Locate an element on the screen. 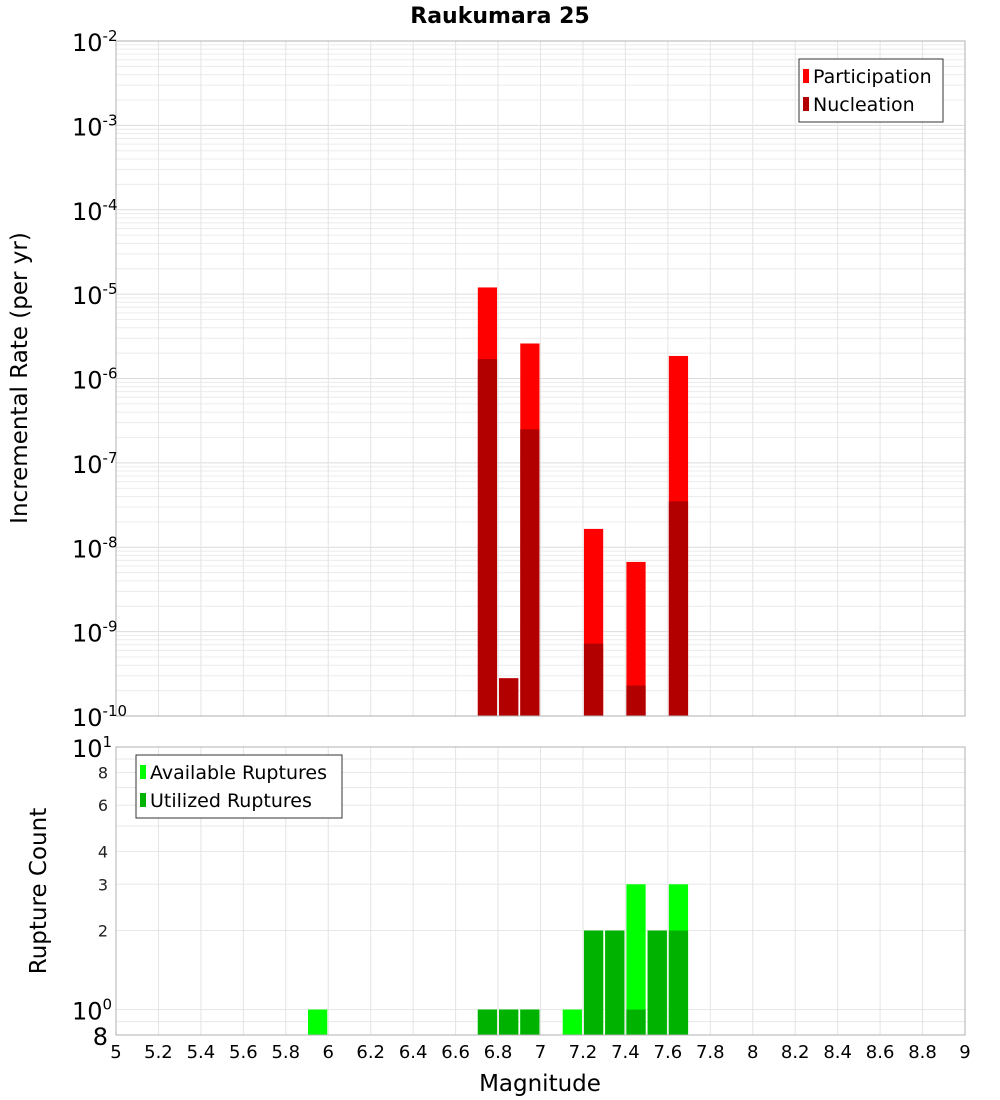  y-tick-label: 10⁻⁵ is located at coordinates (95, 295).